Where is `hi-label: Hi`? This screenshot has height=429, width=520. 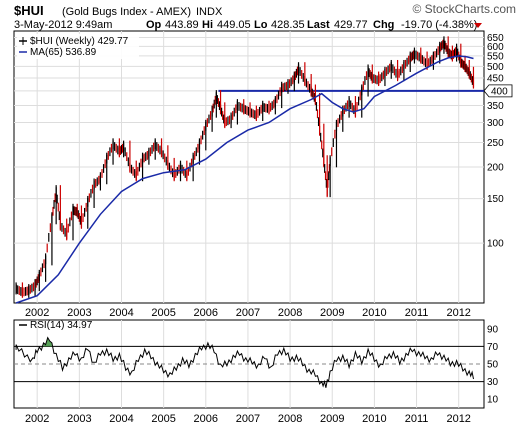
hi-label: Hi is located at coordinates (207, 25).